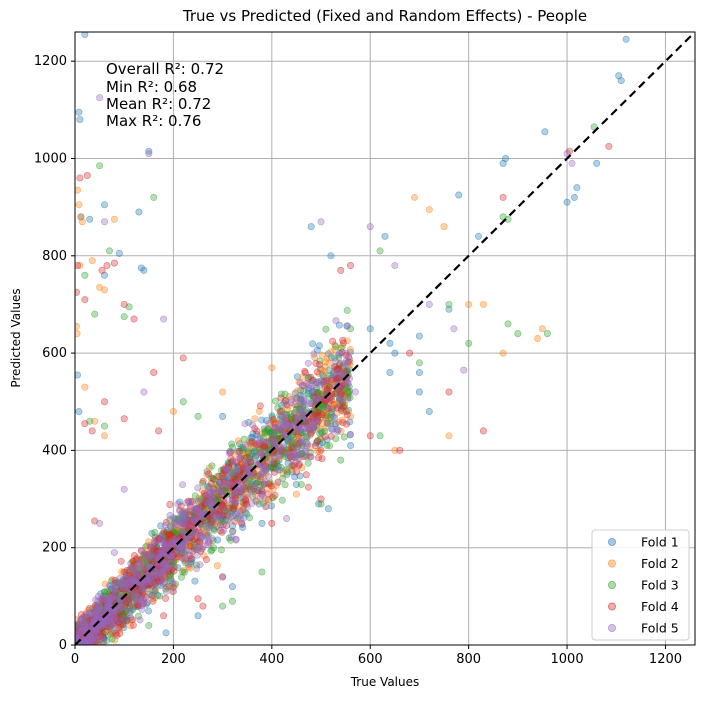 Image resolution: width=704 pixels, height=703 pixels. I want to click on y-axis-label: Predicted Values, so click(16, 337).